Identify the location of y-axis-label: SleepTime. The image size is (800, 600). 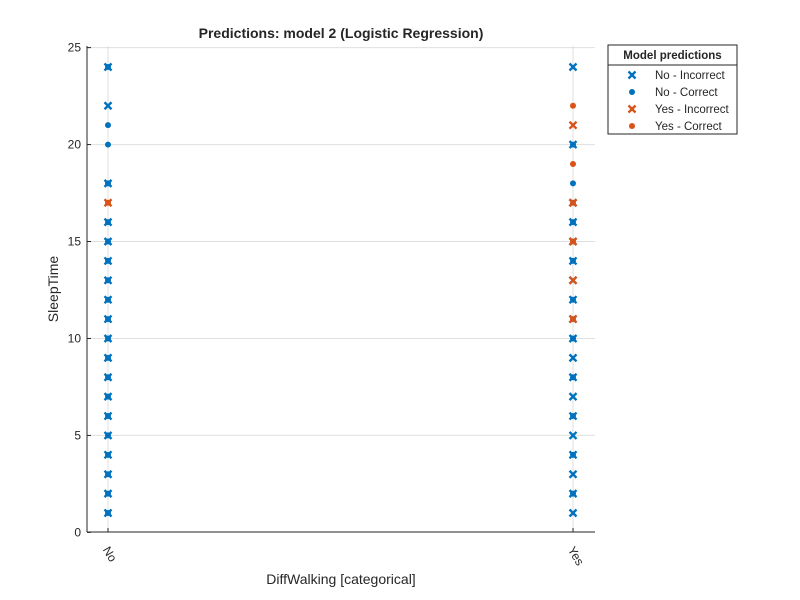
(53, 289).